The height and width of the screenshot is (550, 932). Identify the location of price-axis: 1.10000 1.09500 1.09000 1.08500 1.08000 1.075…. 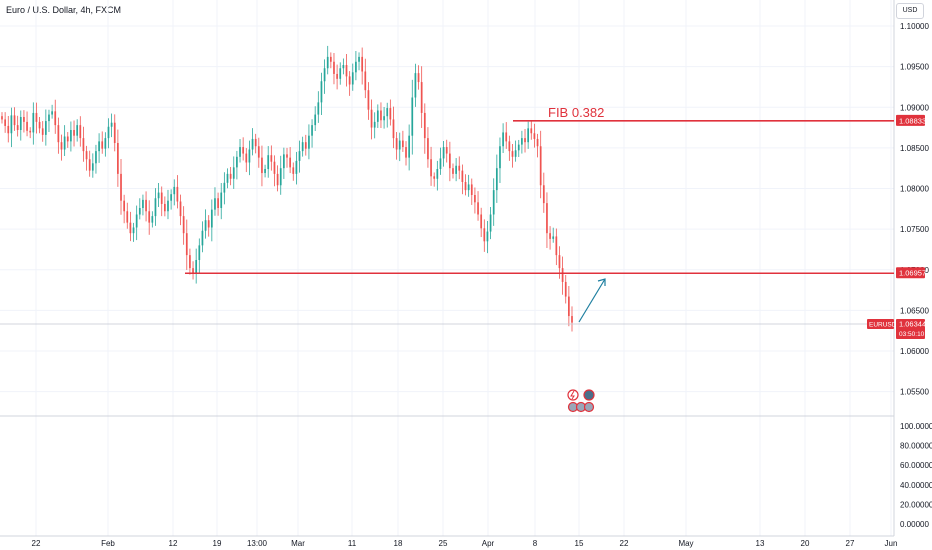
(914, 209).